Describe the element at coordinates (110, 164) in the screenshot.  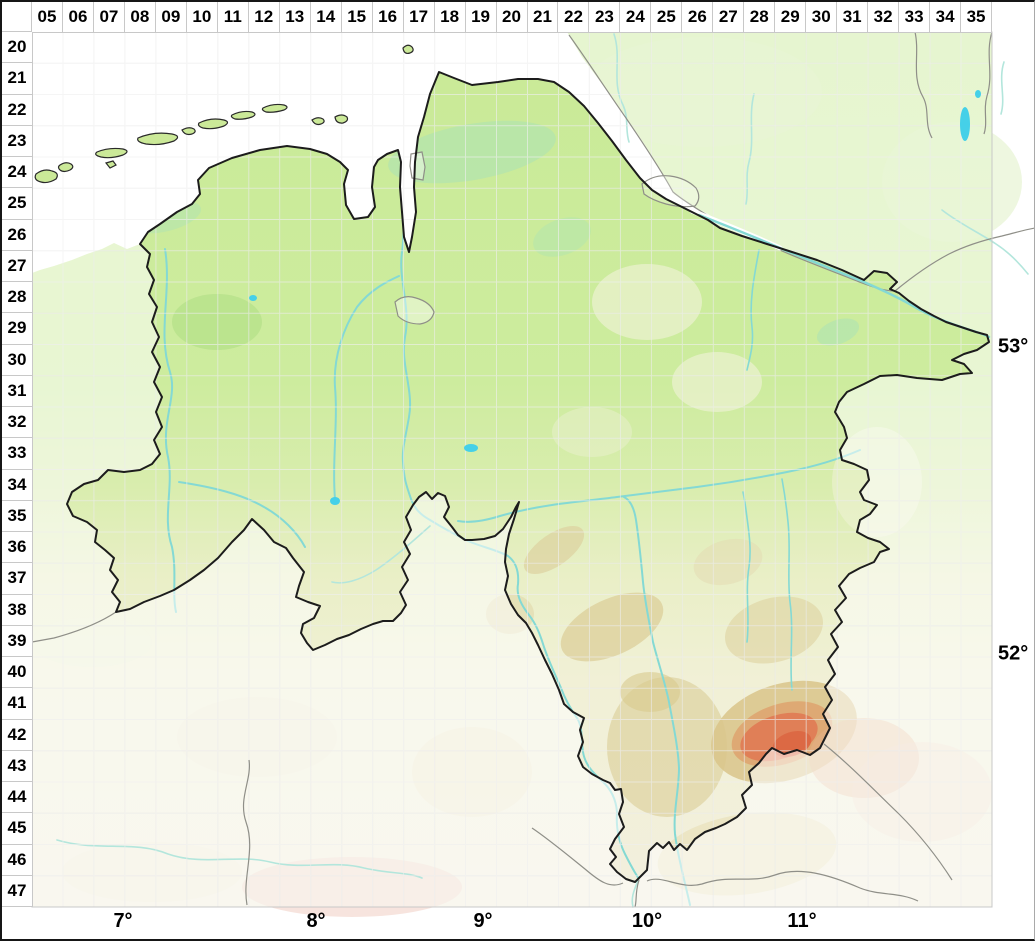
I see `island-memmert` at that location.